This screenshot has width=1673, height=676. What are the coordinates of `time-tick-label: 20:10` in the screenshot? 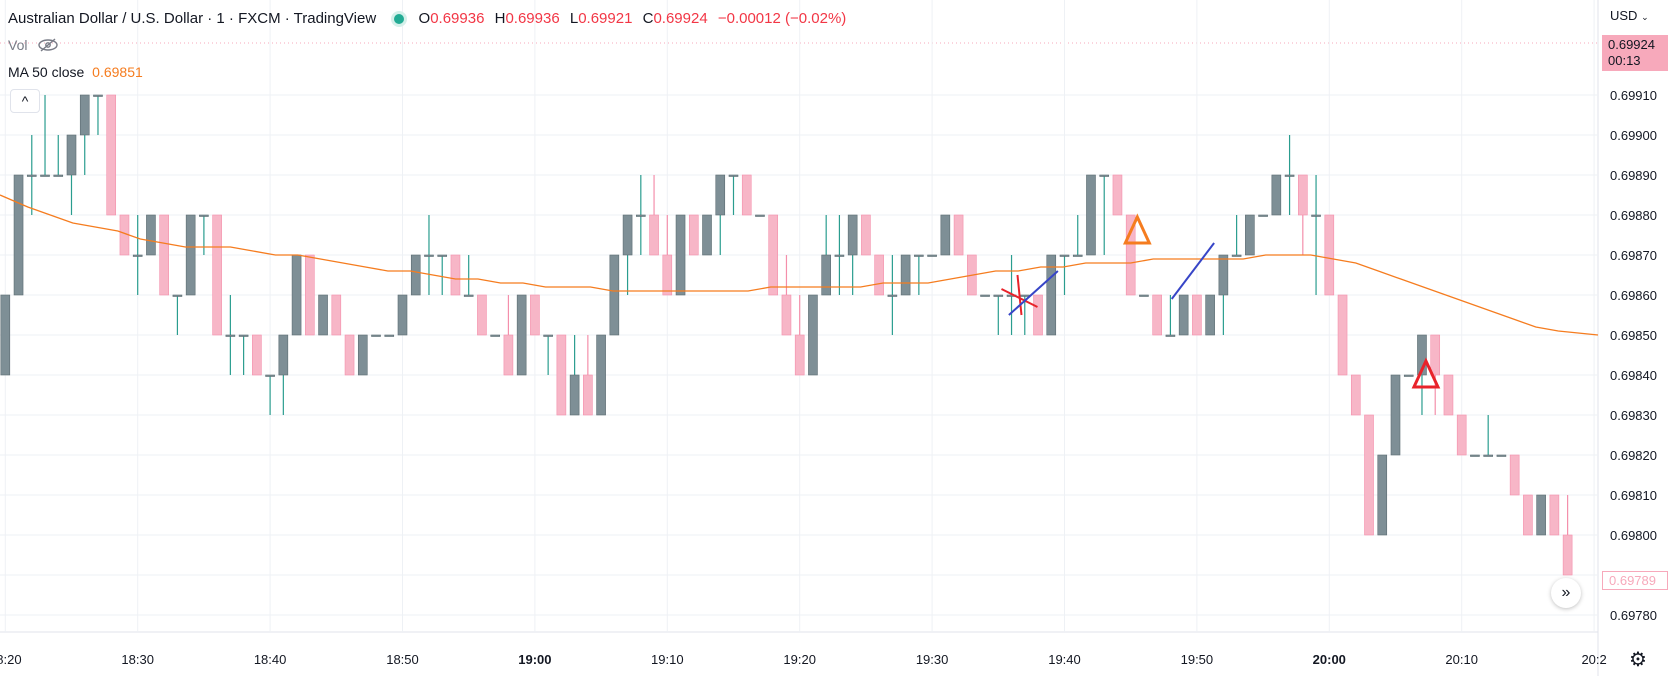 It's located at (1461, 659).